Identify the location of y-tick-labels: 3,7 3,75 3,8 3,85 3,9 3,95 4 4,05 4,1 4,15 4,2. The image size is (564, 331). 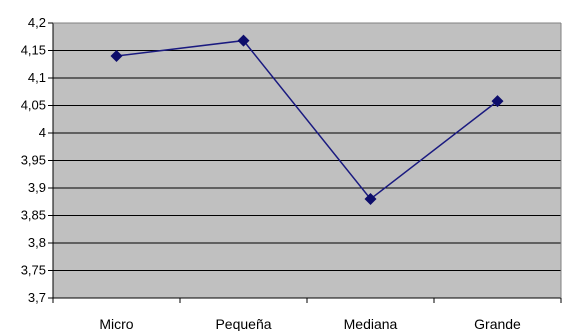
(33, 160).